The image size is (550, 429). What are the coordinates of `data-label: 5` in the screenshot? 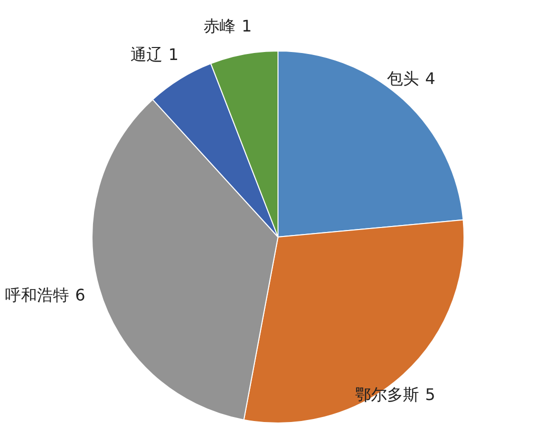 It's located at (430, 394).